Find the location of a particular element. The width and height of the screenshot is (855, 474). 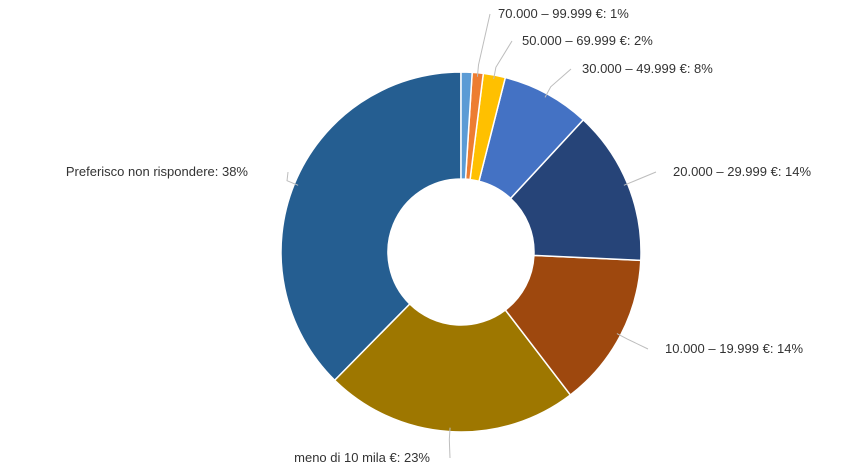

slice-label-5: 50.000 – 69.999 €: 2% is located at coordinates (587, 40).